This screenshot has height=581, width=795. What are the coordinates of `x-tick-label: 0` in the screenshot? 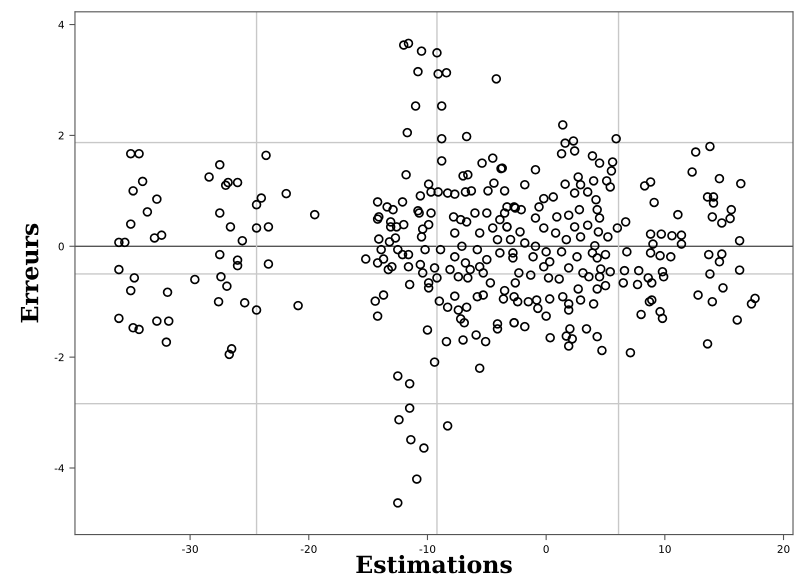 It's located at (546, 549).